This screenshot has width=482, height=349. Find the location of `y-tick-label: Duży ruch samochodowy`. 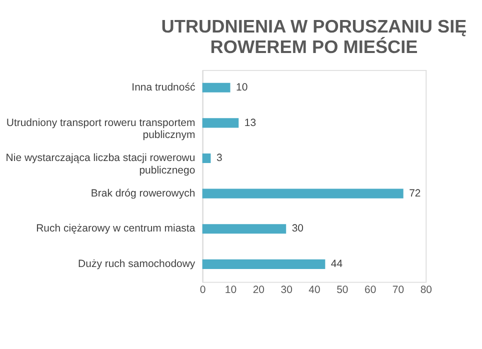

y-tick-label: Duży ruch samochodowy is located at coordinates (137, 264).